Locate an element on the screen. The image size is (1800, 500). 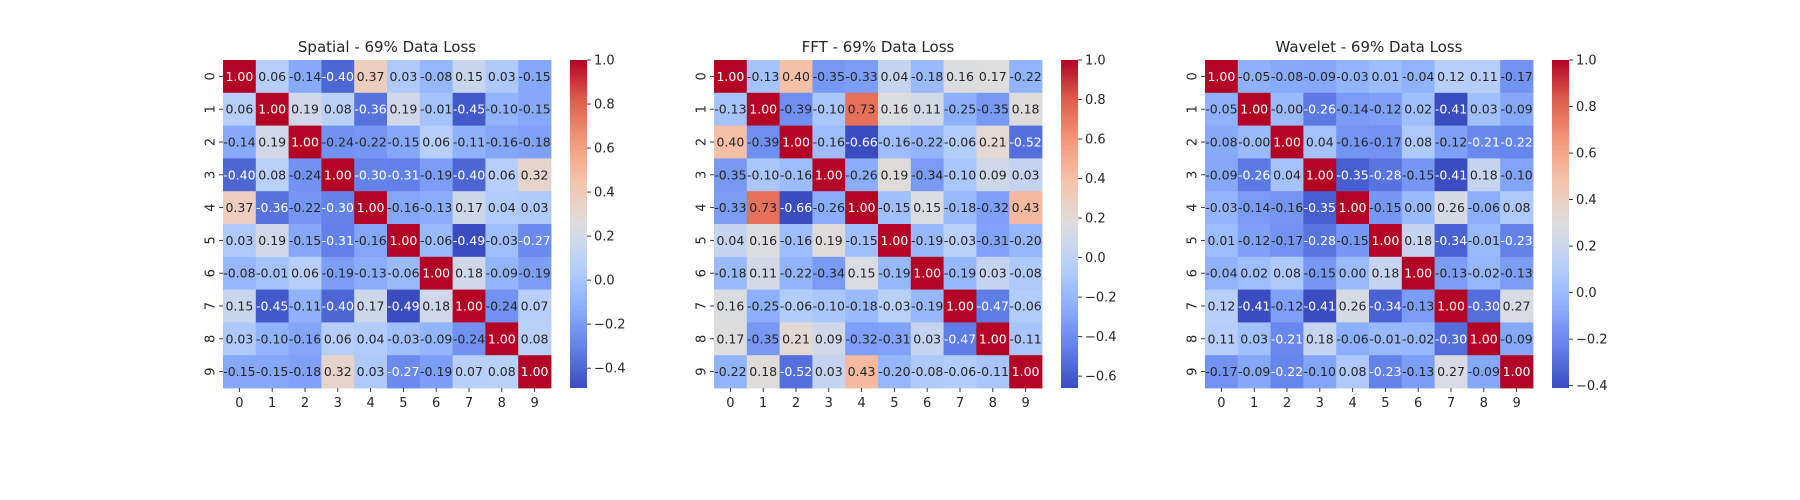
cell-value-label: -0.12 is located at coordinates (1451, 142).